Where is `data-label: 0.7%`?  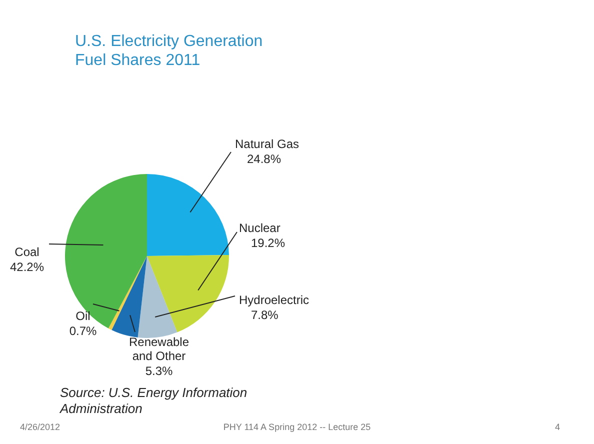
data-label: 0.7% is located at coordinates (83, 331).